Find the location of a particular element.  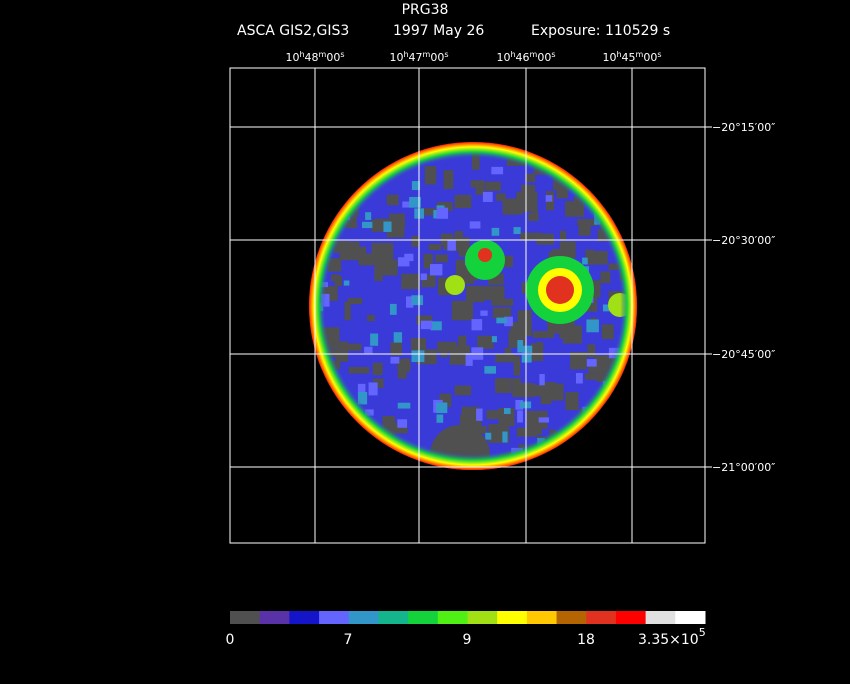

dec-label: −20°45′00″ is located at coordinates (743, 354).